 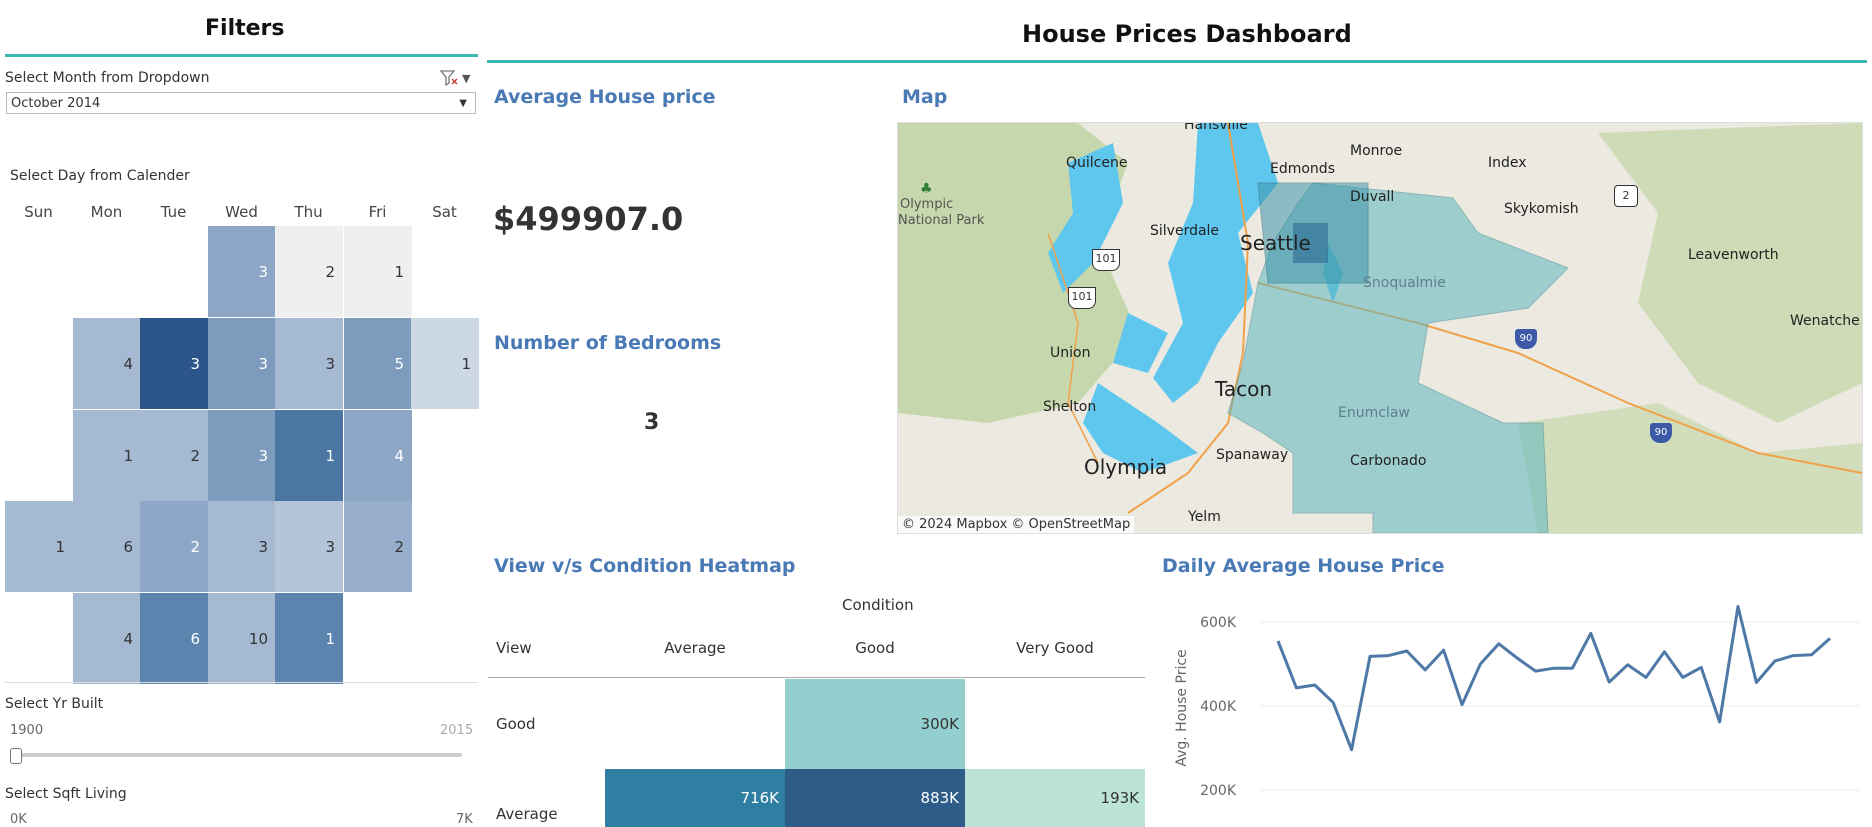 I want to click on heatmap-row-label: Average, so click(x=527, y=814).